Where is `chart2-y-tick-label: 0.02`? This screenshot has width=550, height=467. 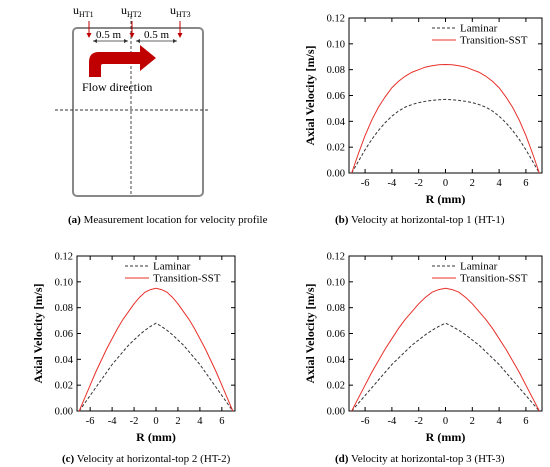 chart2-y-tick-label: 0.02 is located at coordinates (64, 386).